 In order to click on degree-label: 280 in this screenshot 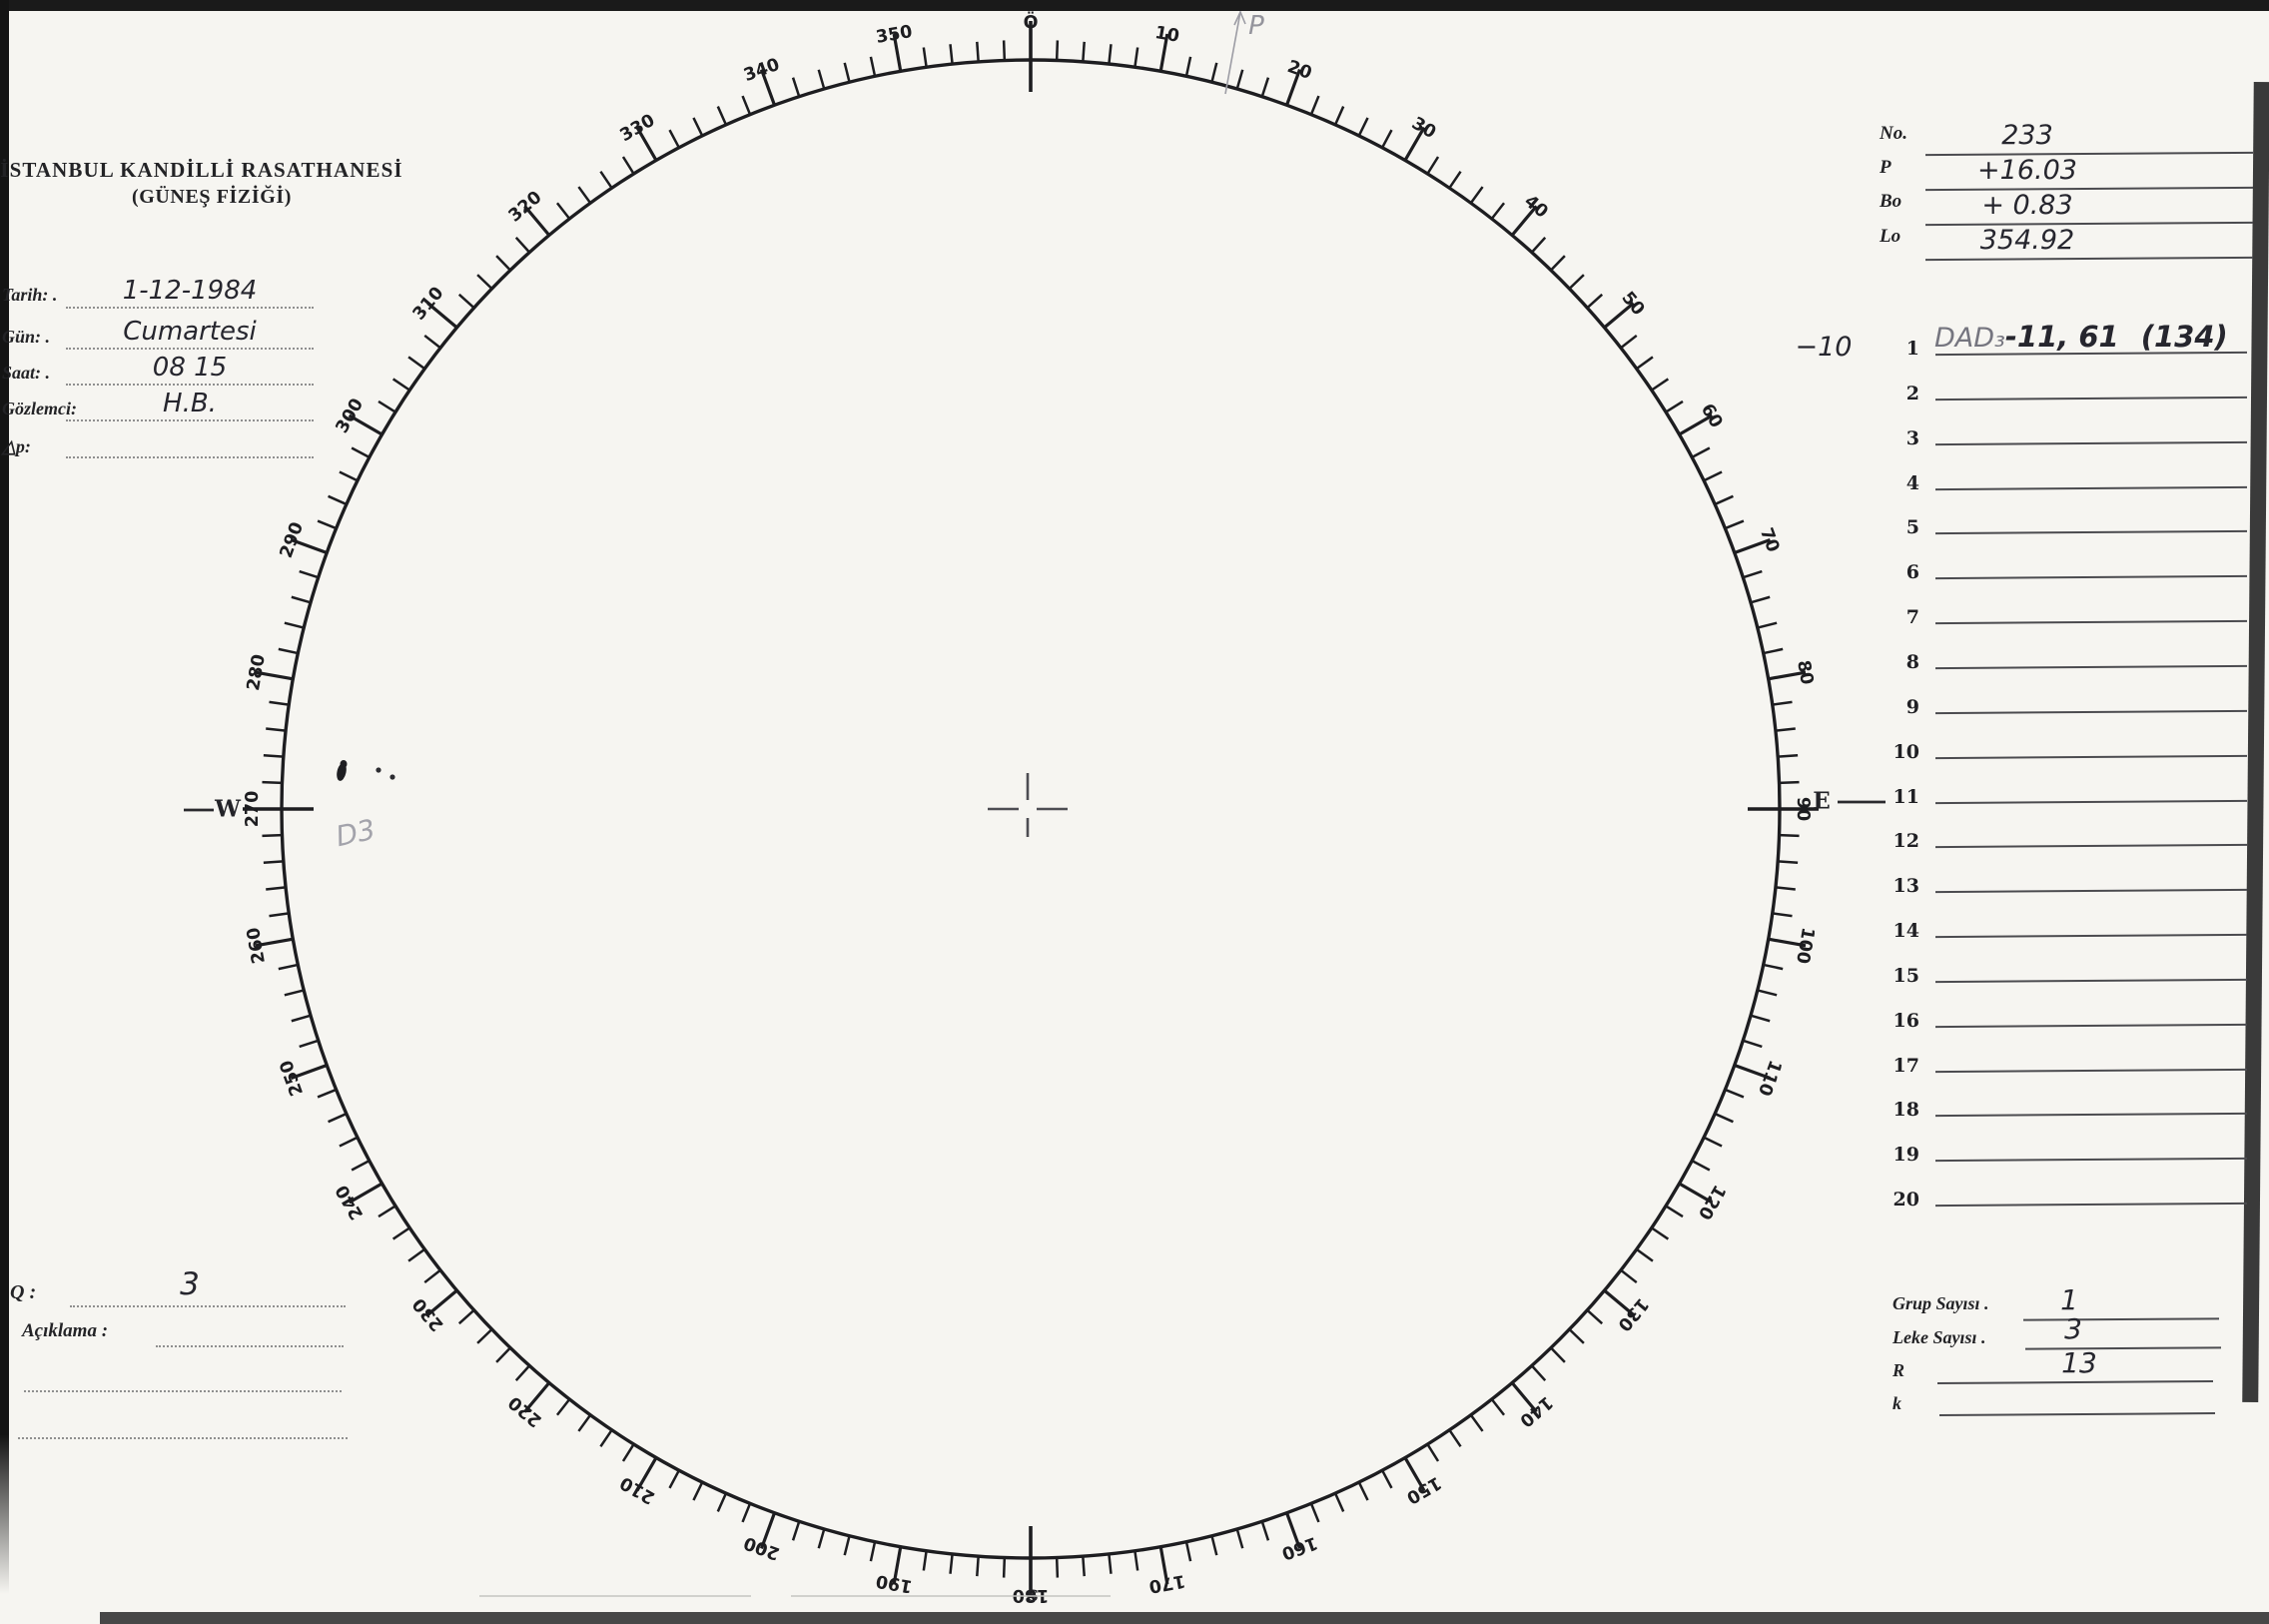, I will do `click(257, 672)`.